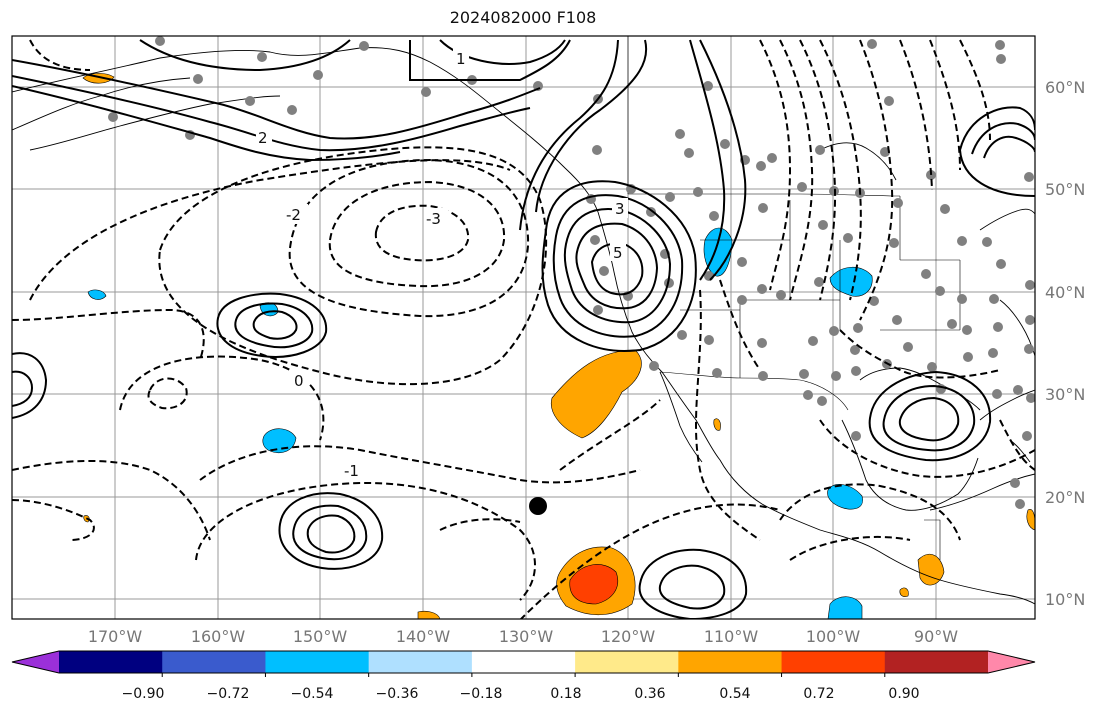 The height and width of the screenshot is (712, 1105). Describe the element at coordinates (1065, 343) in the screenshot. I see `latitude-labels: 60°N 50°N 40°N 30°N 20°N 10°N` at that location.